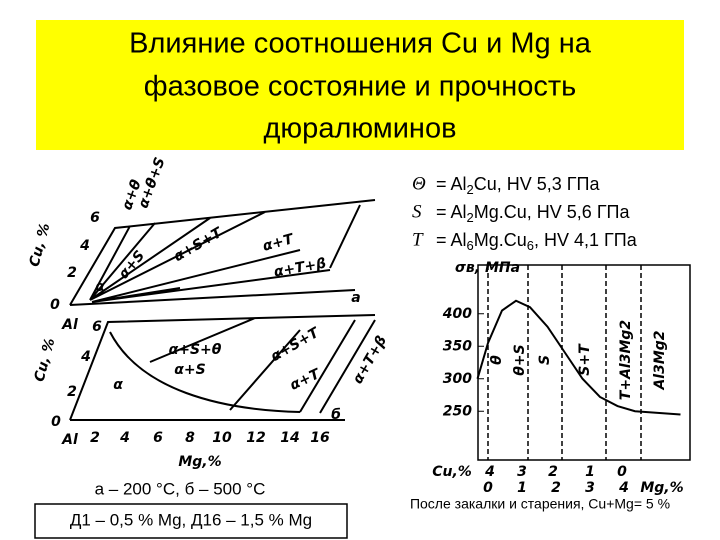 Image resolution: width=720 pixels, height=540 pixels. What do you see at coordinates (626, 360) in the screenshot?
I see `phase-label: T+Al3Mg2` at bounding box center [626, 360].